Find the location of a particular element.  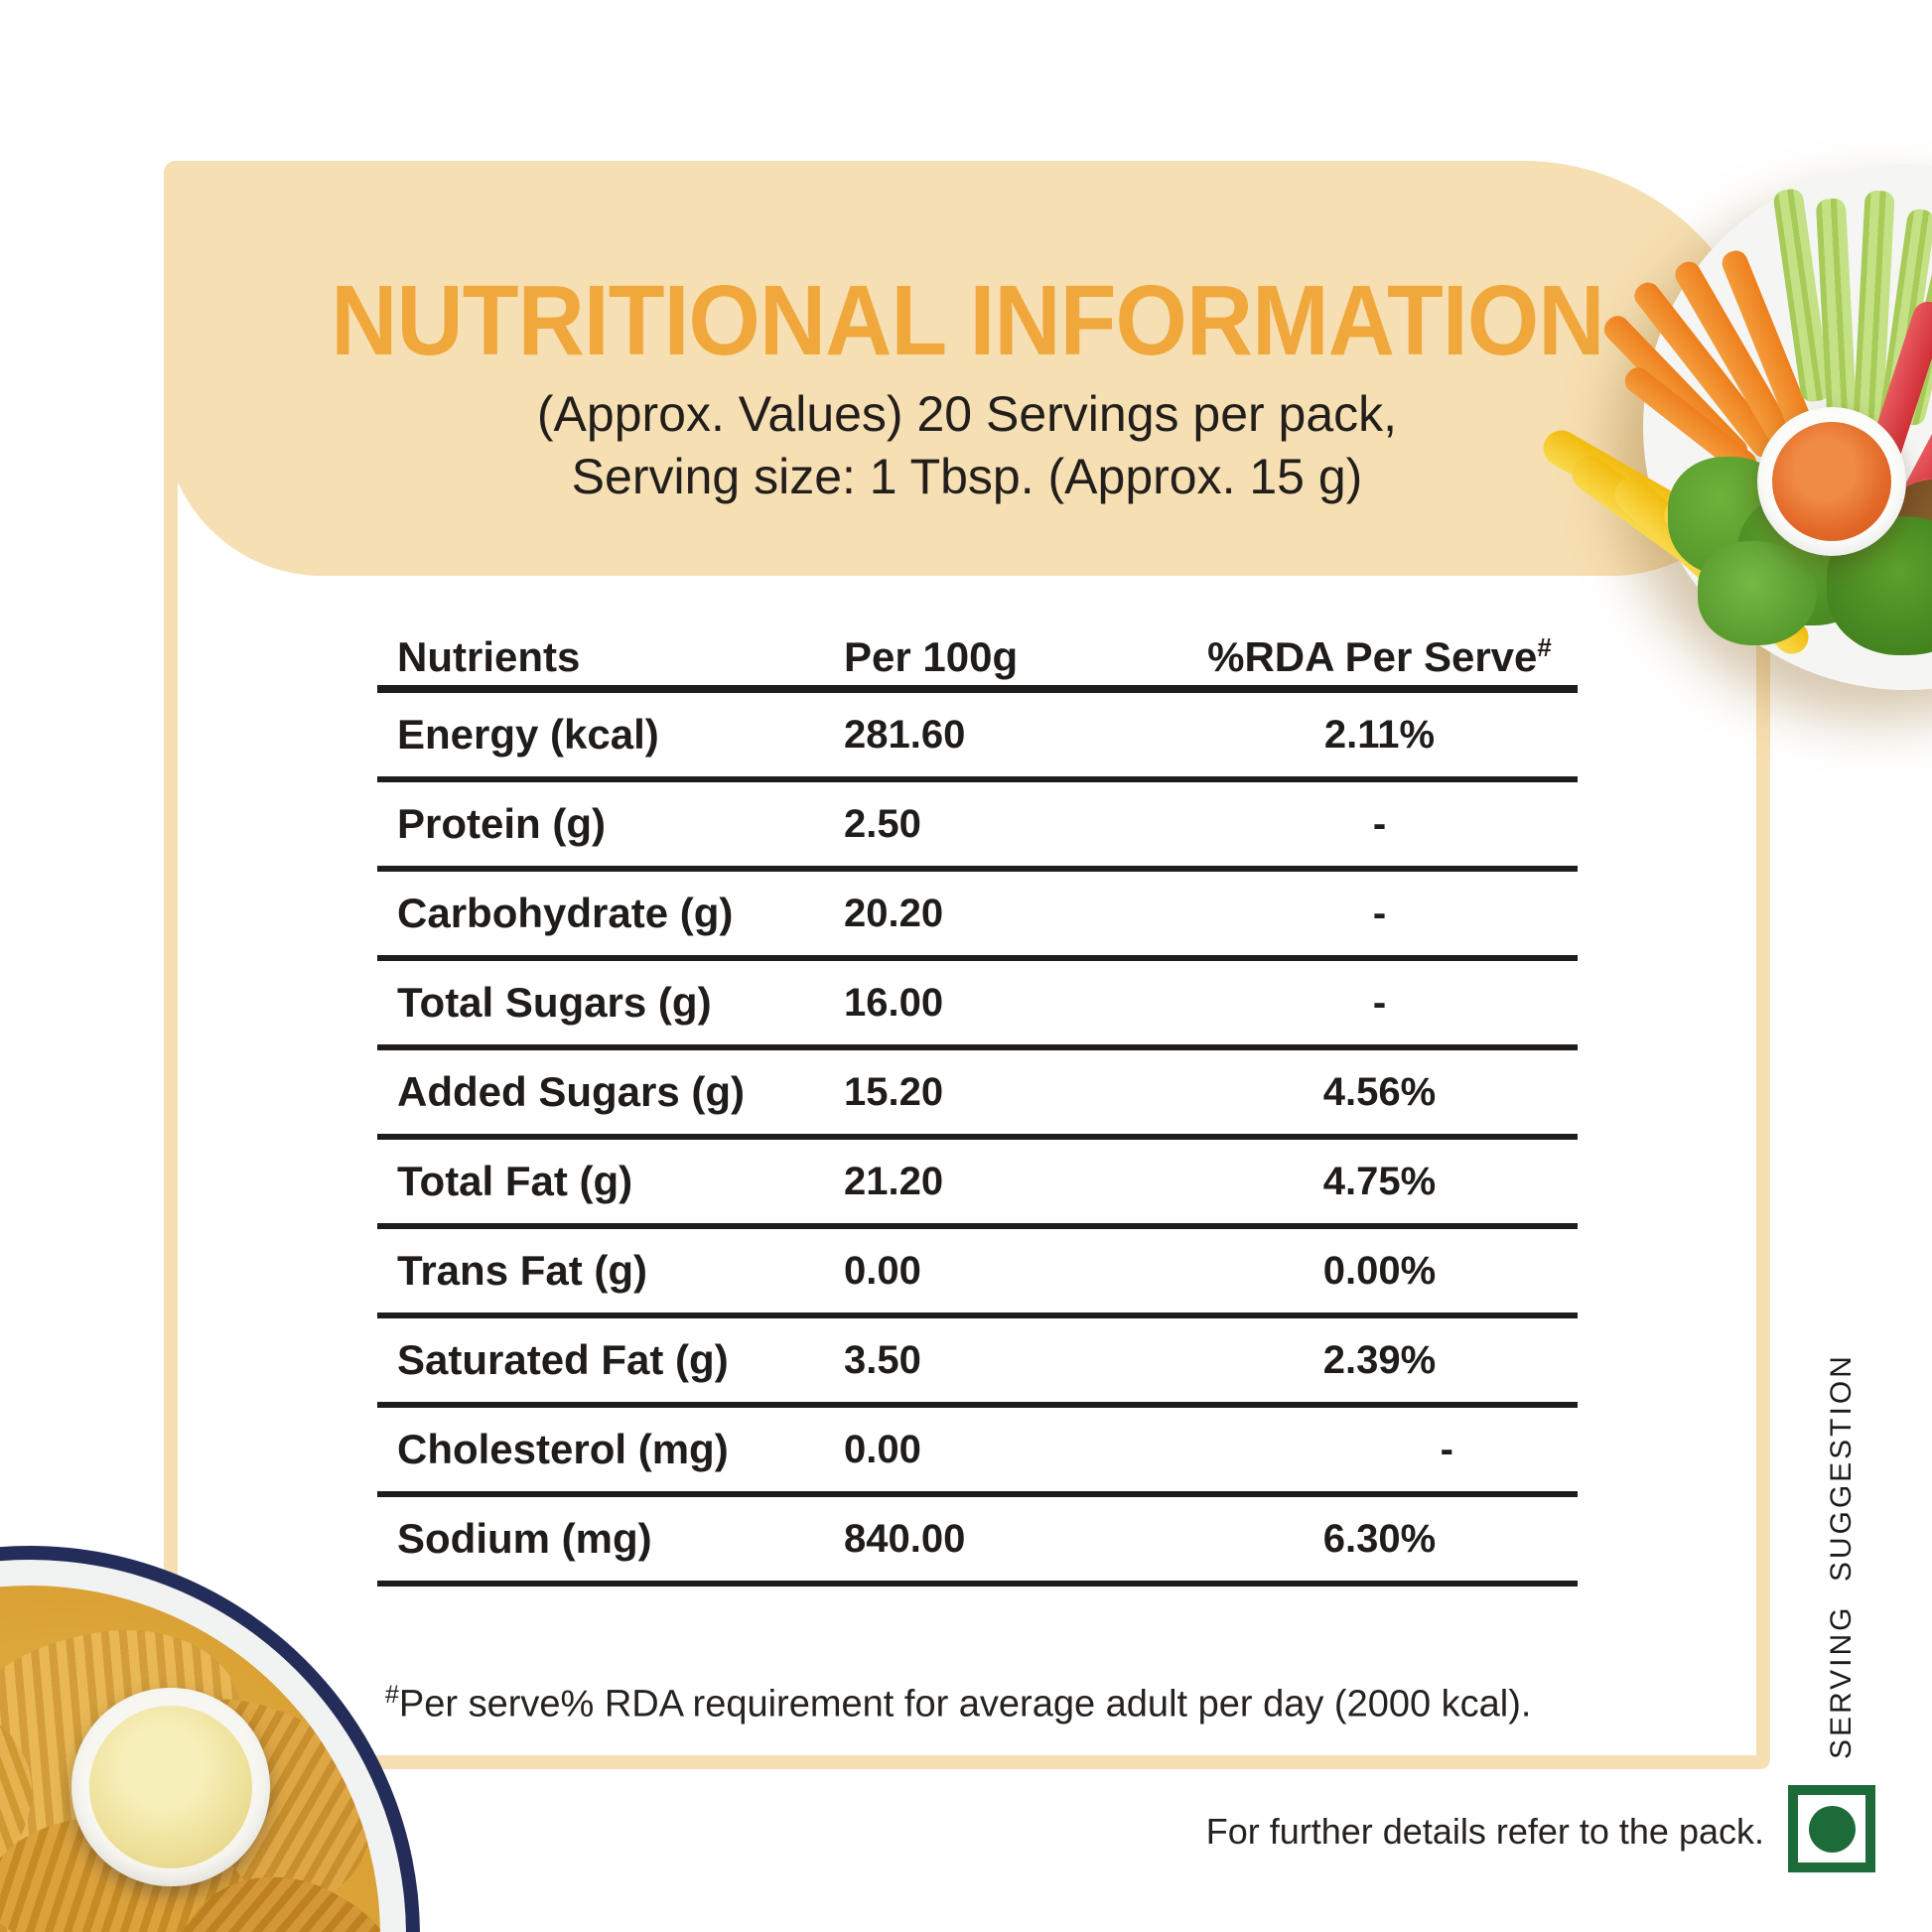

rda-value: 0.00% is located at coordinates (1379, 1271).